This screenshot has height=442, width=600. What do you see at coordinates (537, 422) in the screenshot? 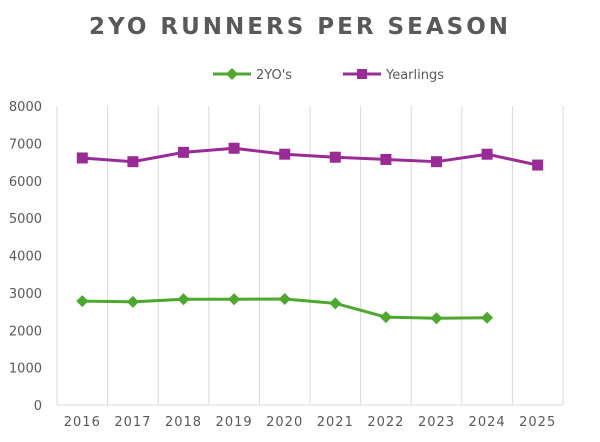
I see `x-tick-label: 2025` at bounding box center [537, 422].